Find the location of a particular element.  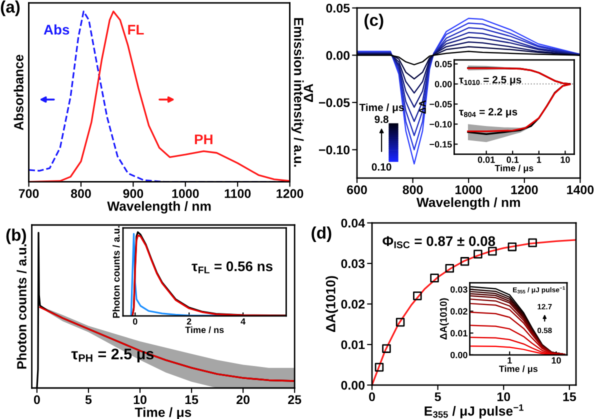

chart-title: (b) is located at coordinates (16, 236).